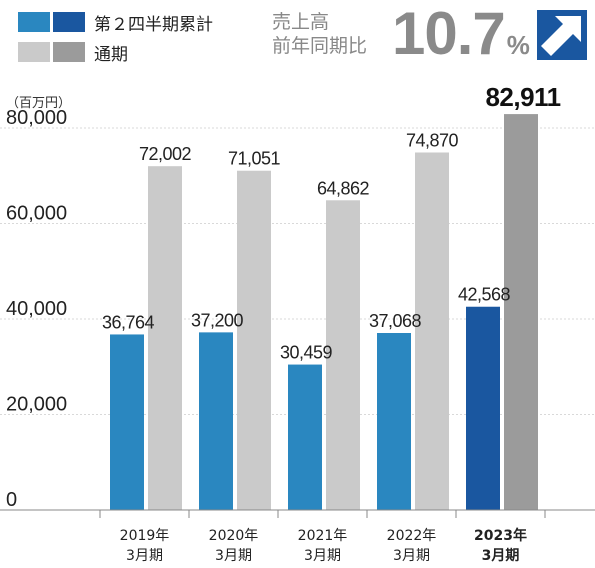  What do you see at coordinates (562, 35) in the screenshot?
I see `arrow-up-right-icon` at bounding box center [562, 35].